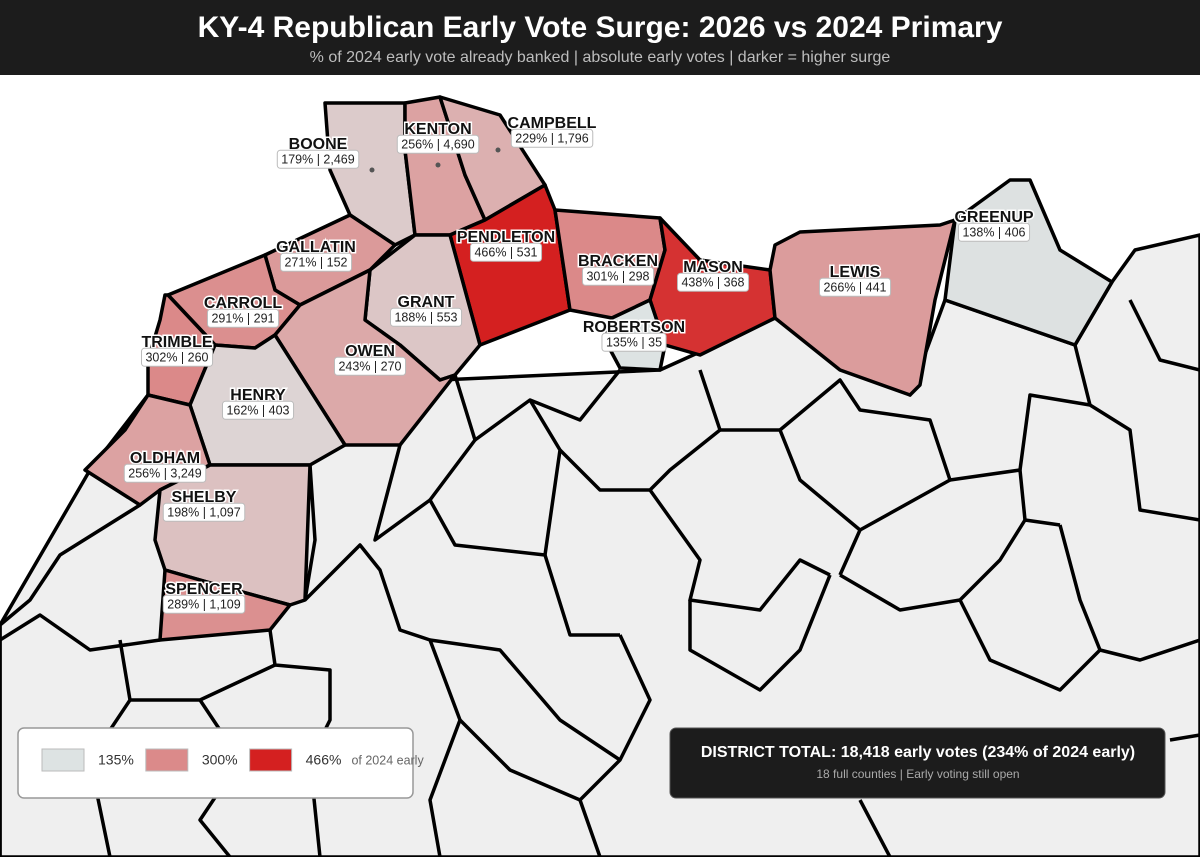 This screenshot has width=1200, height=857. Describe the element at coordinates (855, 272) in the screenshot. I see `county-name: LEWIS` at that location.